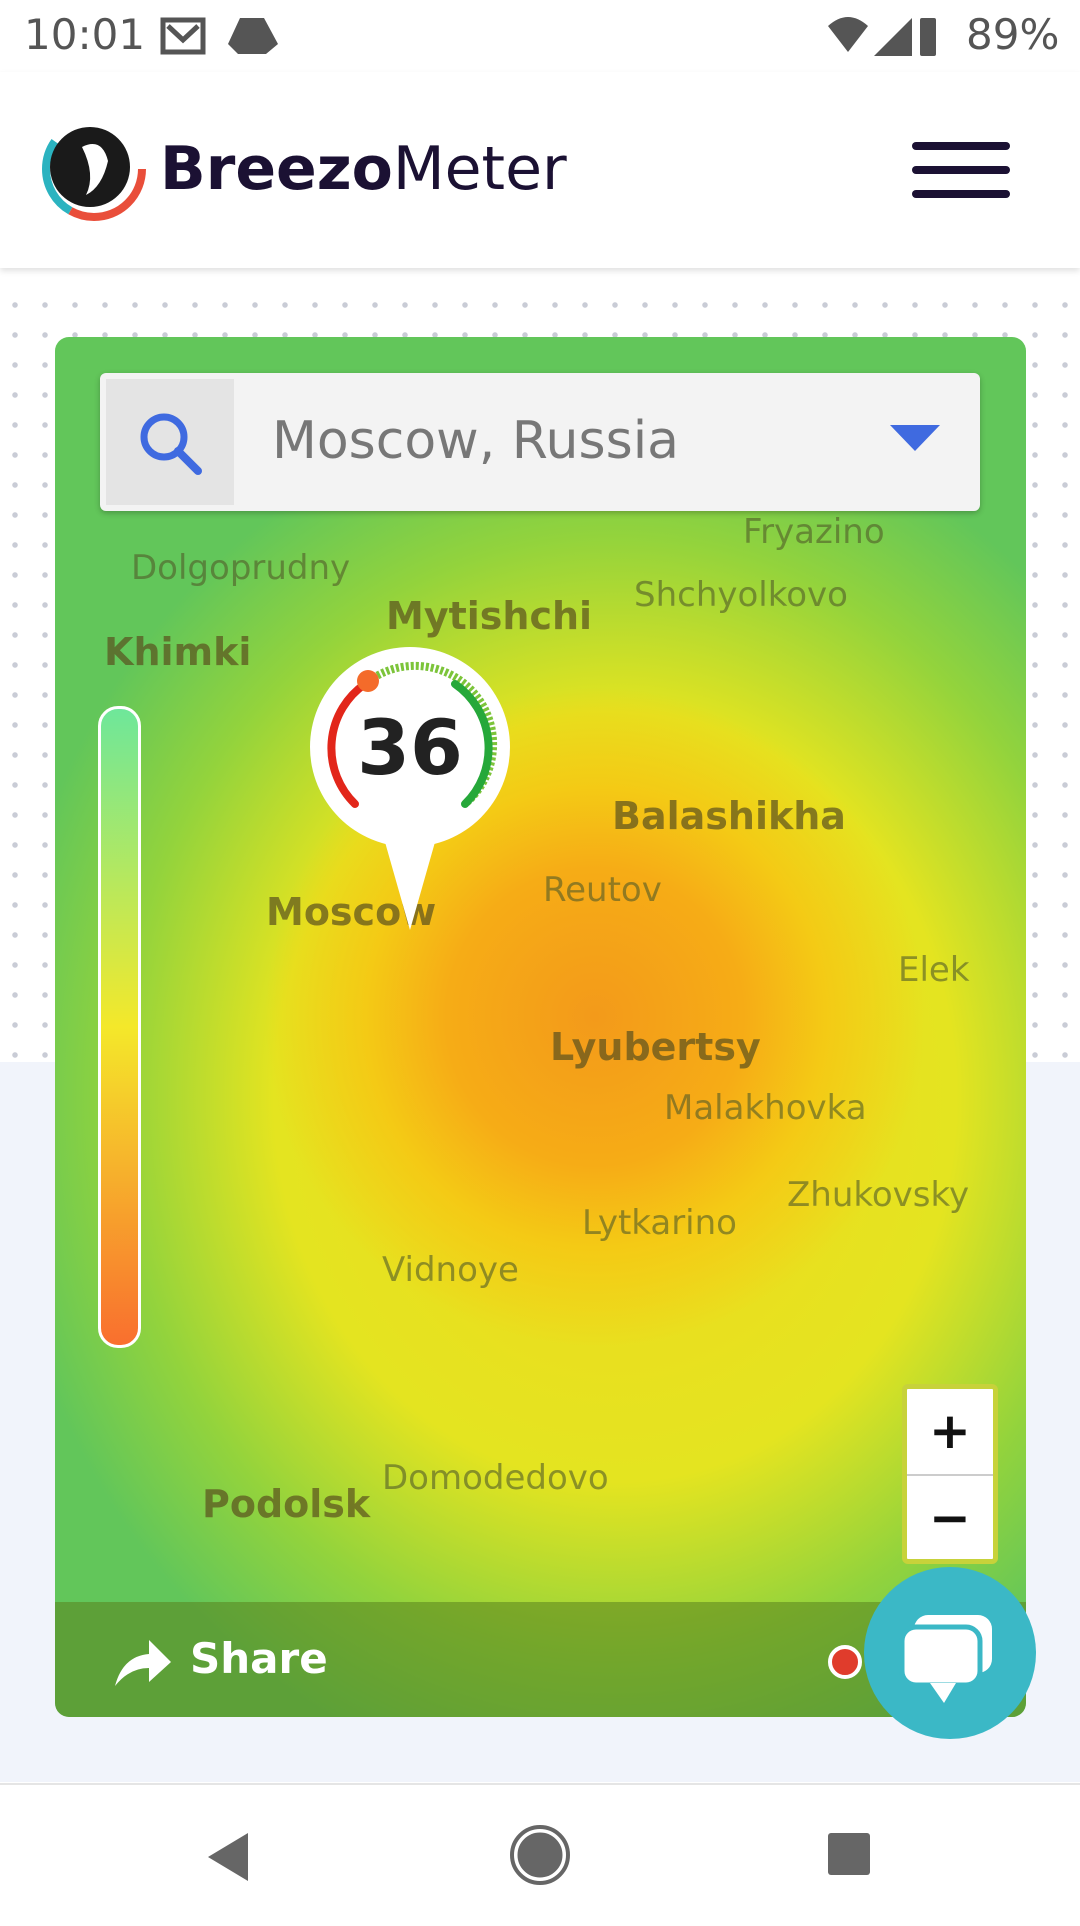 Image resolution: width=1080 pixels, height=1926 pixels. What do you see at coordinates (882, 36) in the screenshot?
I see `signal-icons` at bounding box center [882, 36].